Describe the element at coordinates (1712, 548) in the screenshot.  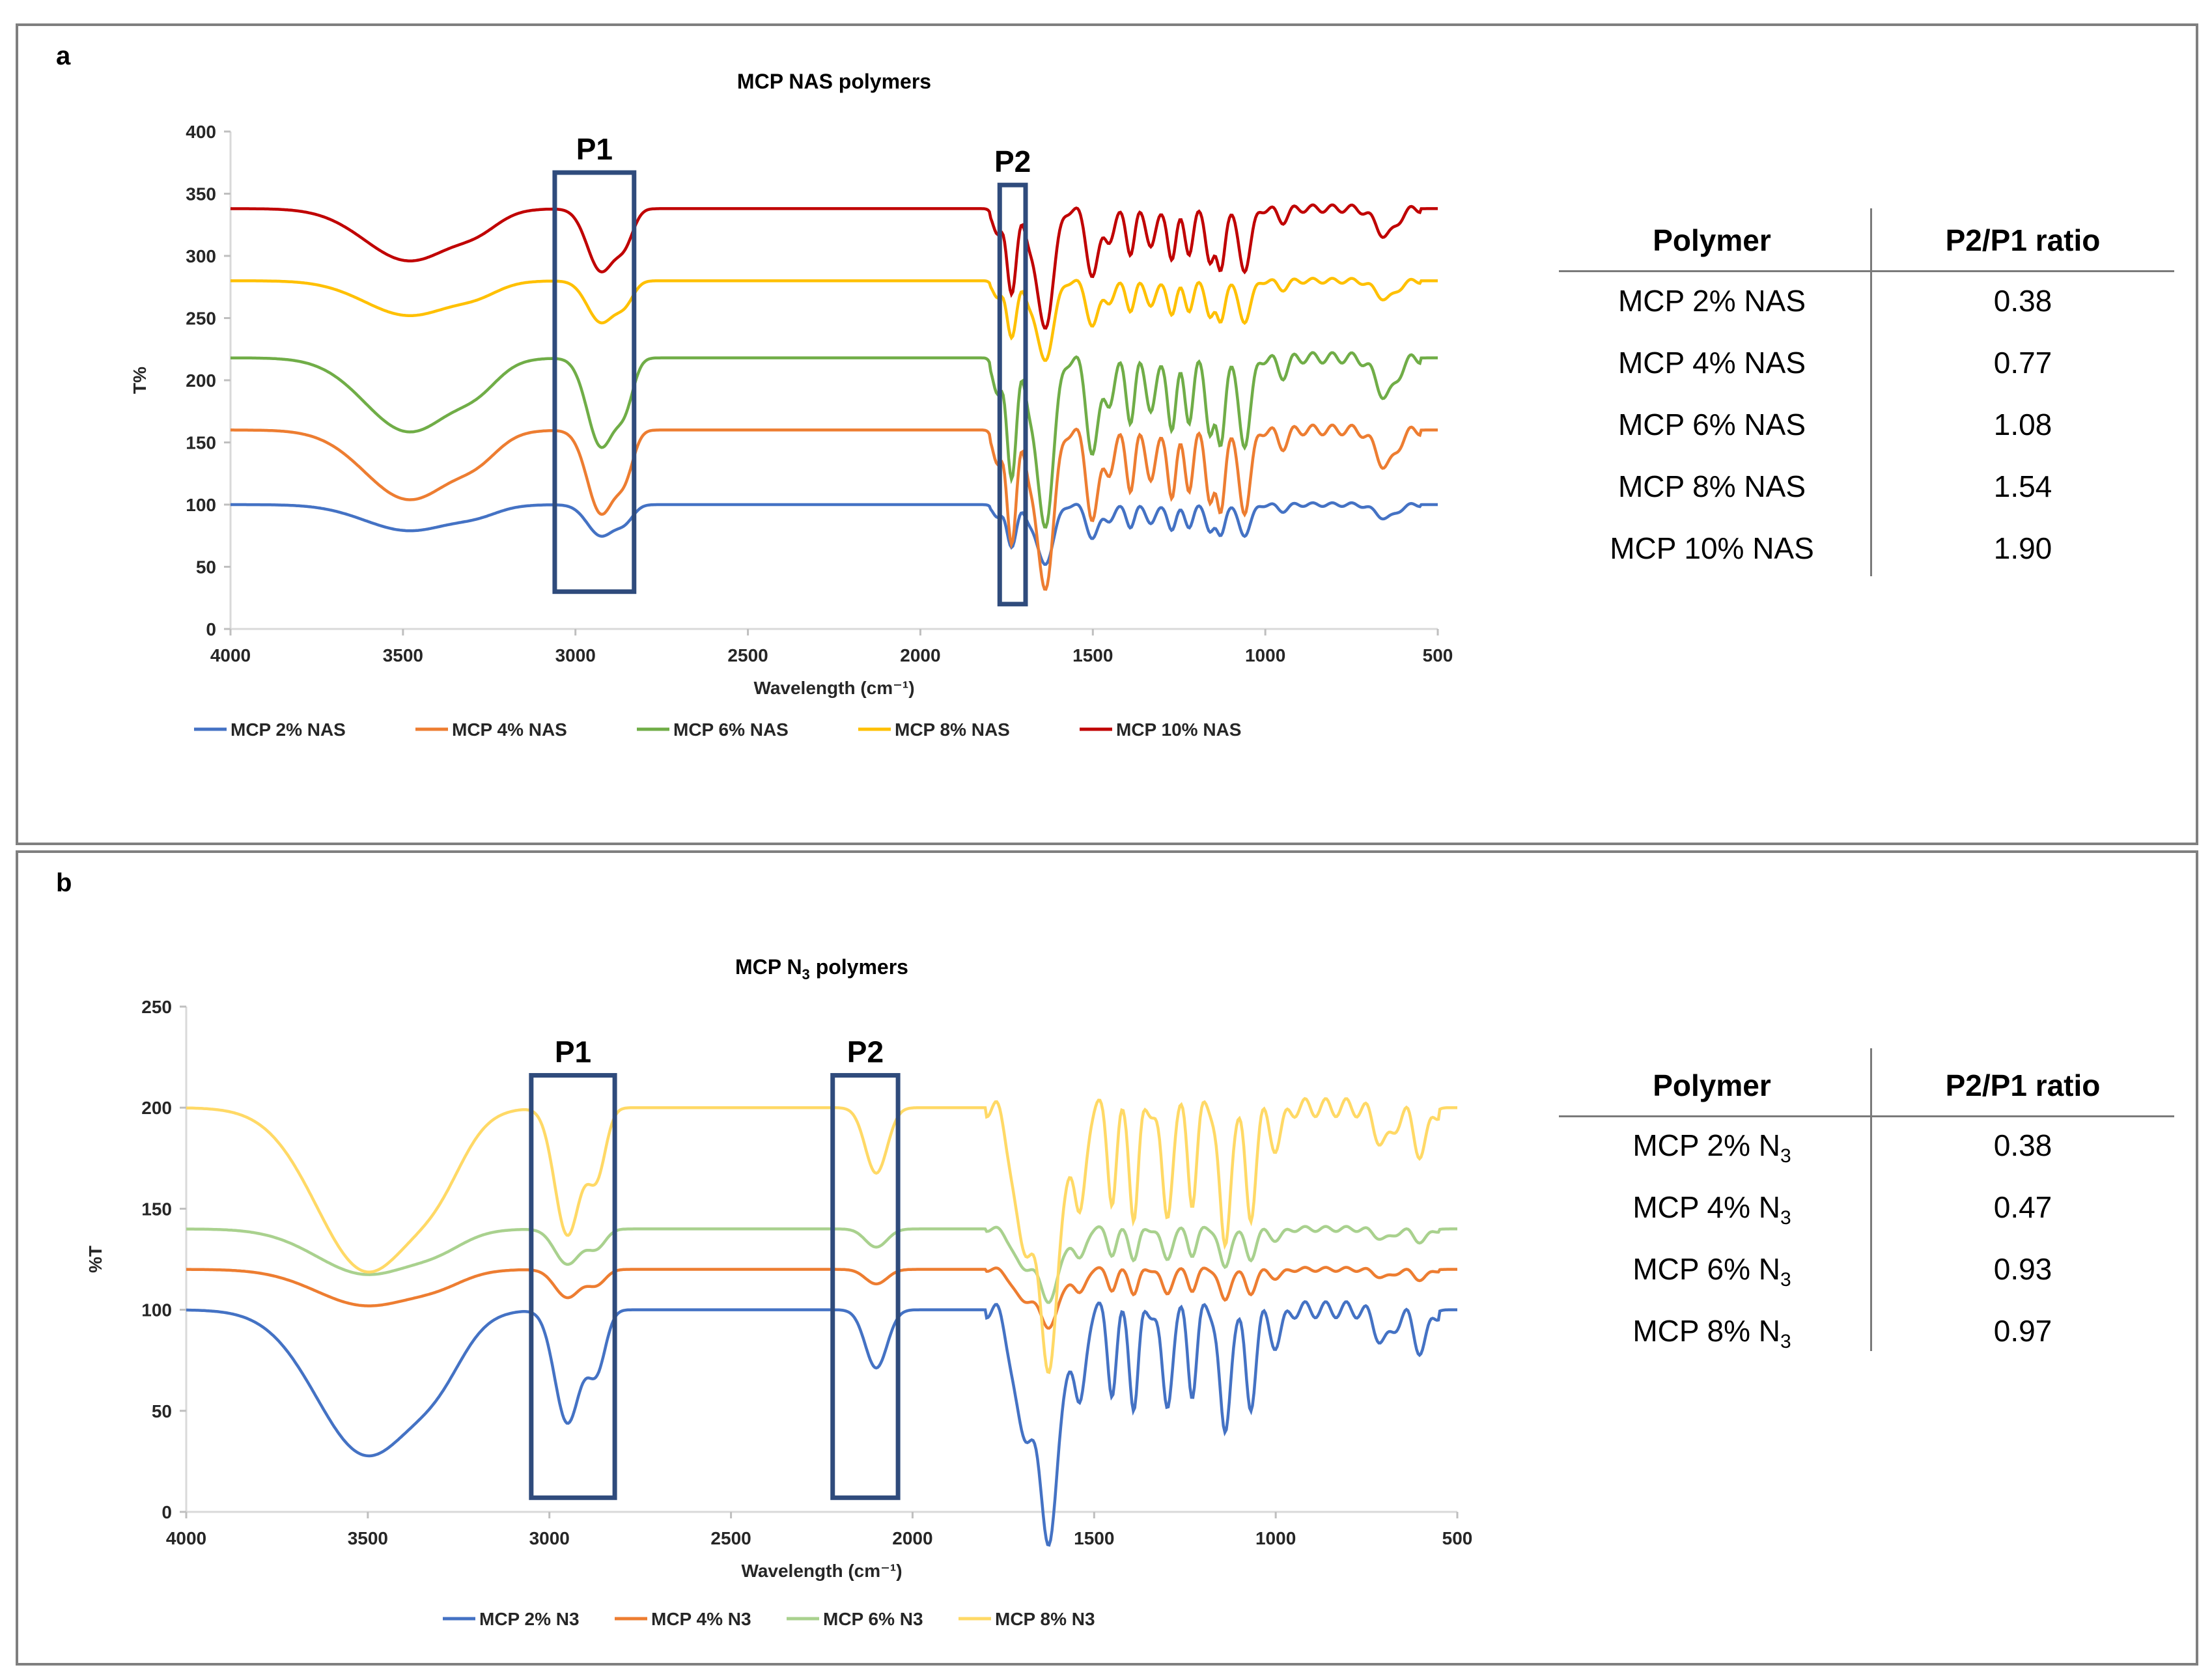
I see `table-cell-polymer: MCP 10% NAS` at that location.